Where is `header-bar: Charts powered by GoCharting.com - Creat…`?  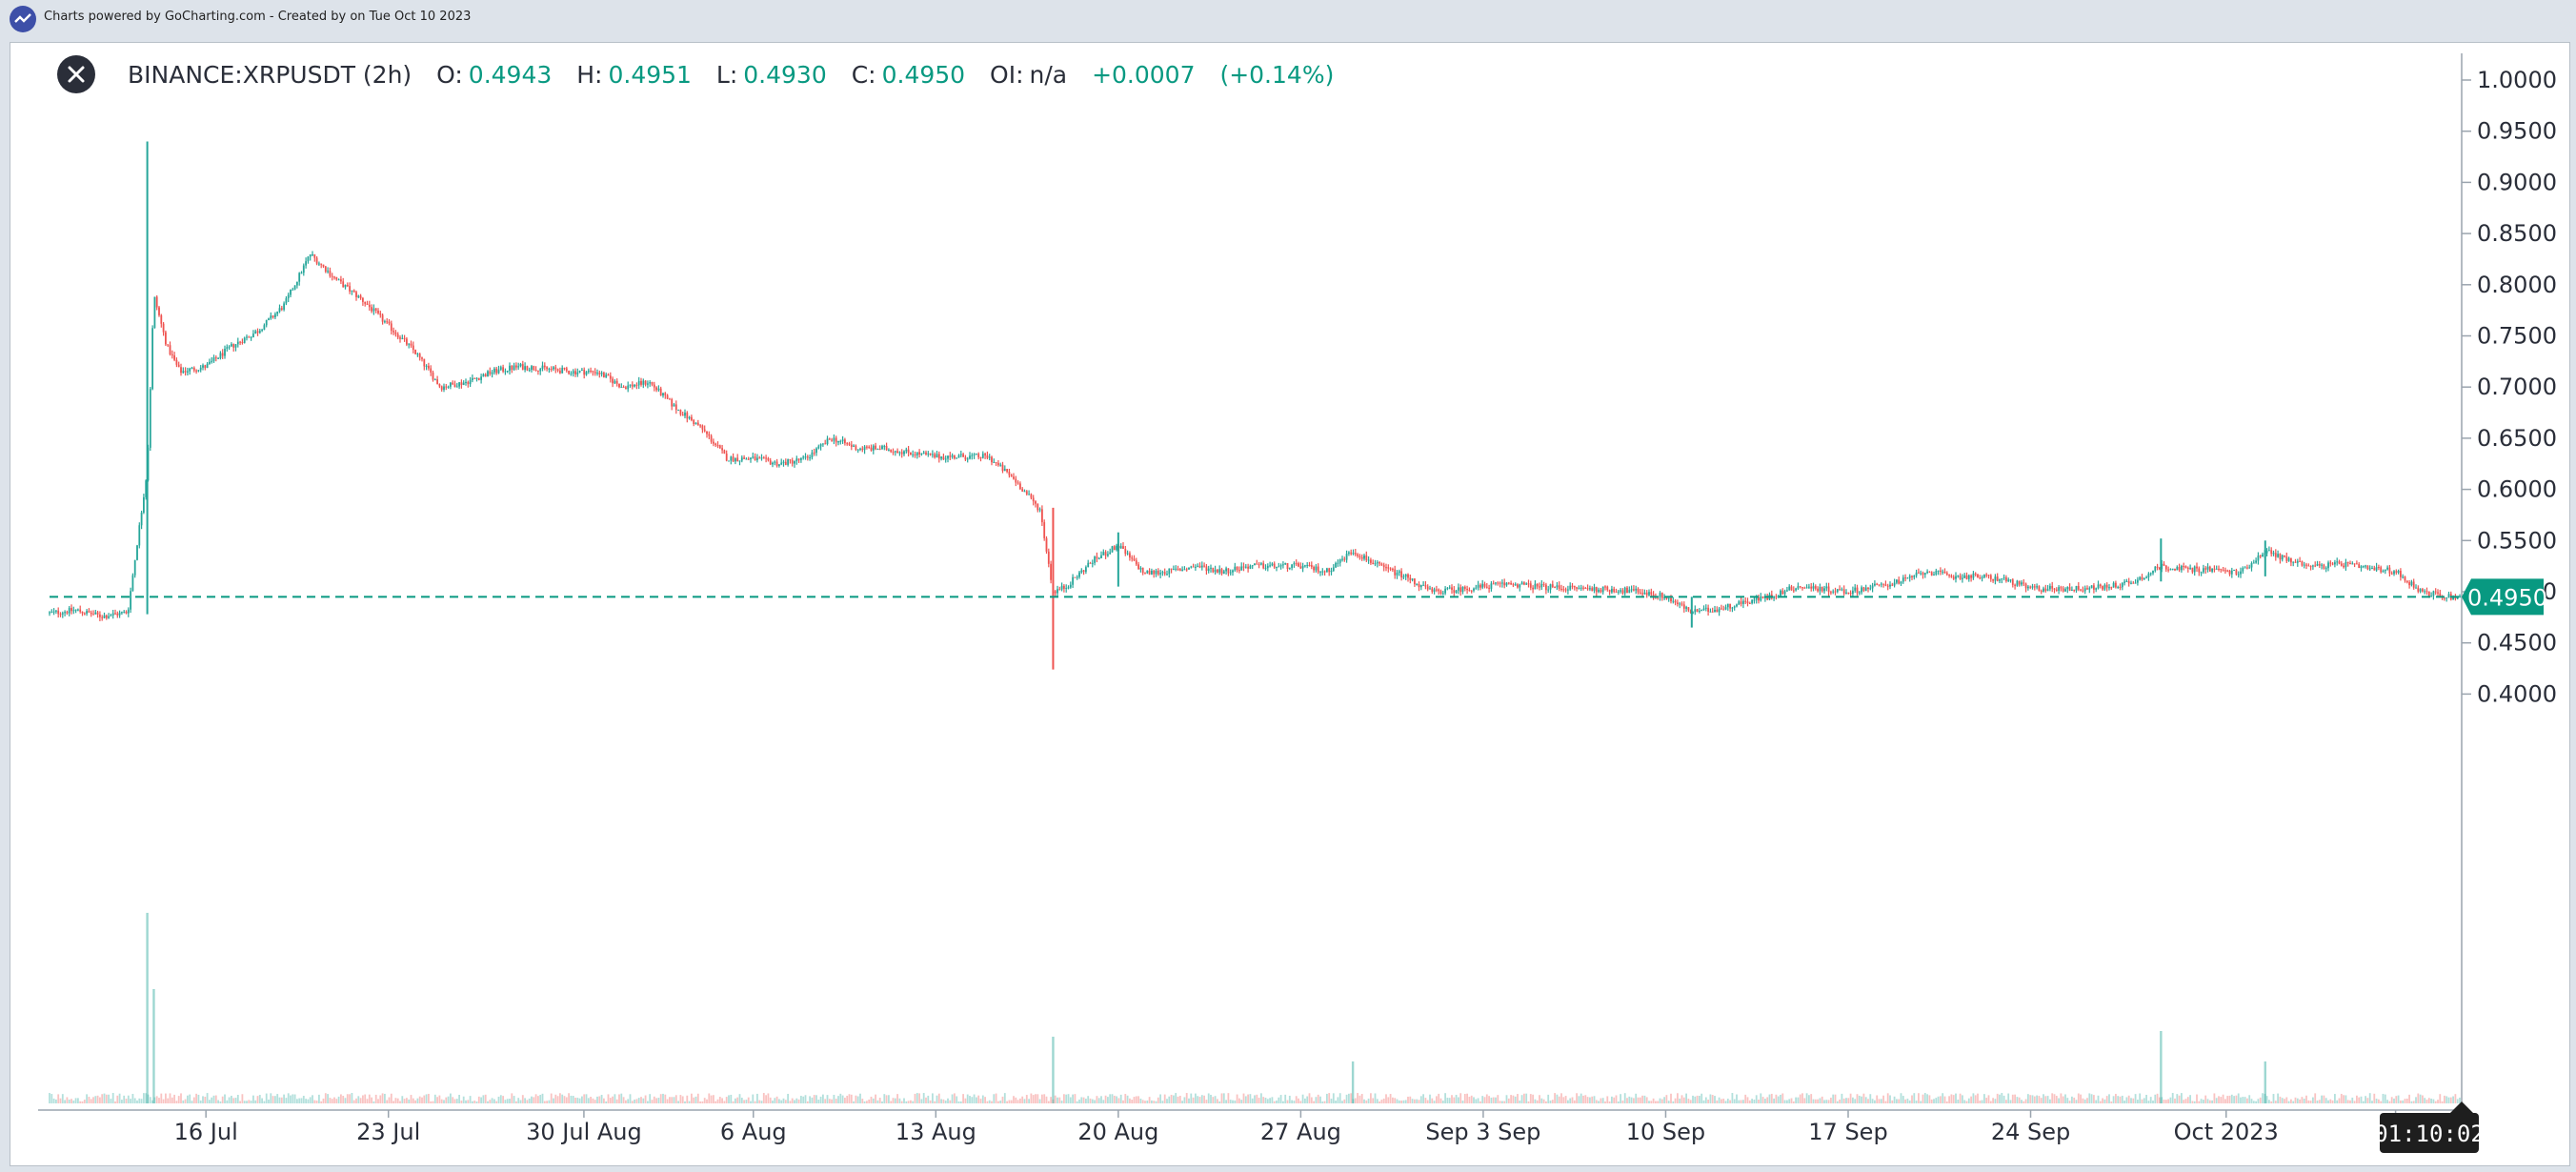 header-bar: Charts powered by GoCharting.com - Creat… is located at coordinates (1288, 19).